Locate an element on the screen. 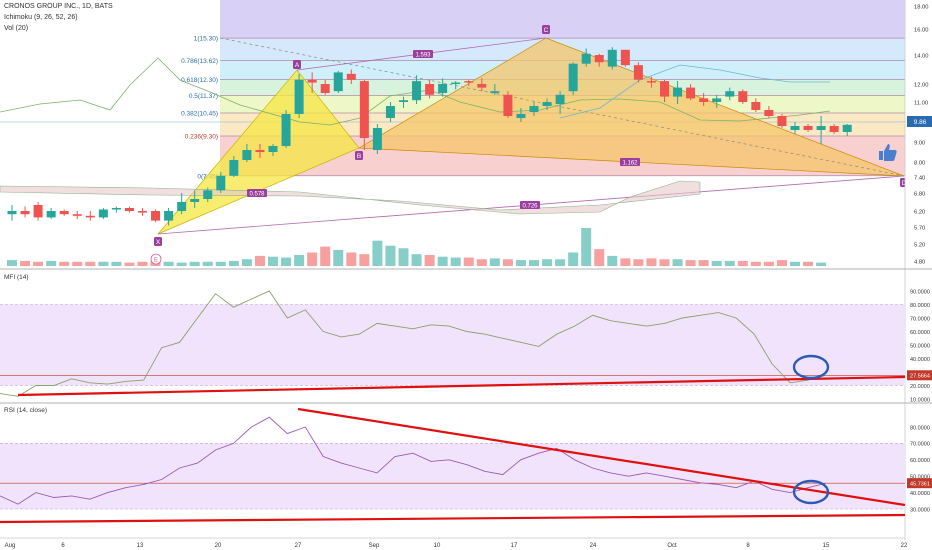 Image resolution: width=932 pixels, height=550 pixels. mfi-value-tag is located at coordinates (919, 375).